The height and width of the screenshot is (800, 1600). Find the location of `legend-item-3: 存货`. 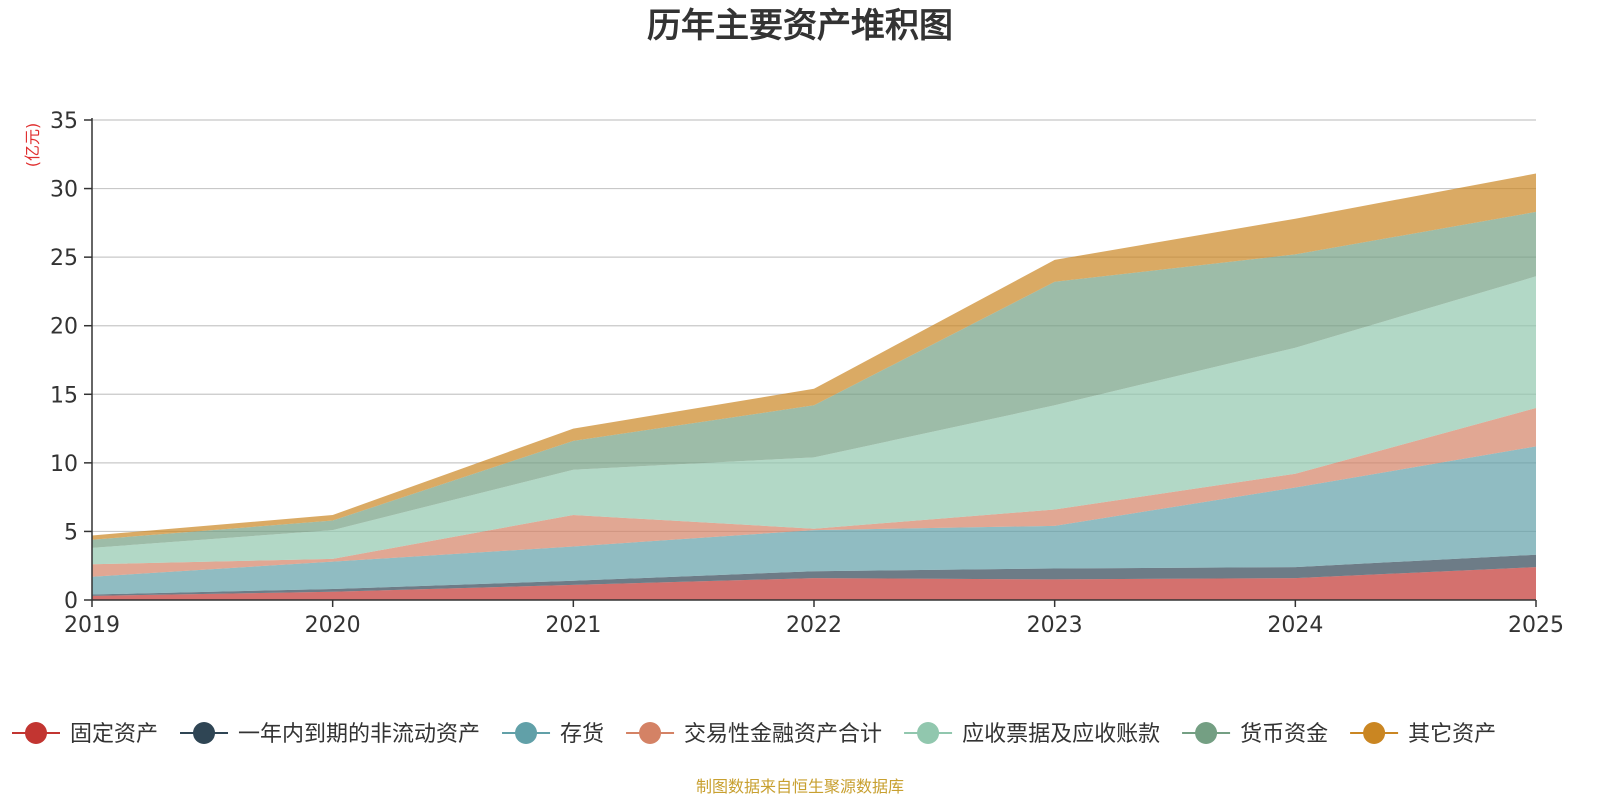

legend-item-3: 存货 is located at coordinates (553, 734).